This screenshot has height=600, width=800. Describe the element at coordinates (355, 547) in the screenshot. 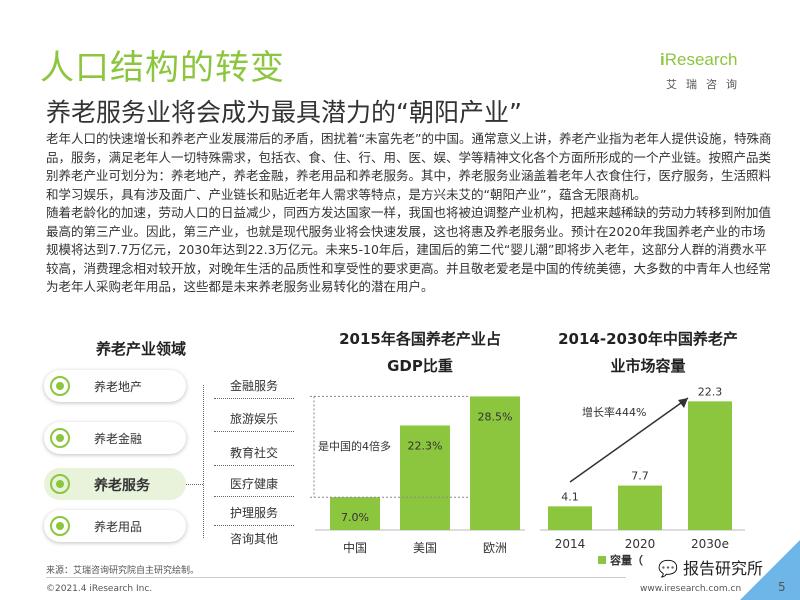

I see `category-label: 中国` at that location.